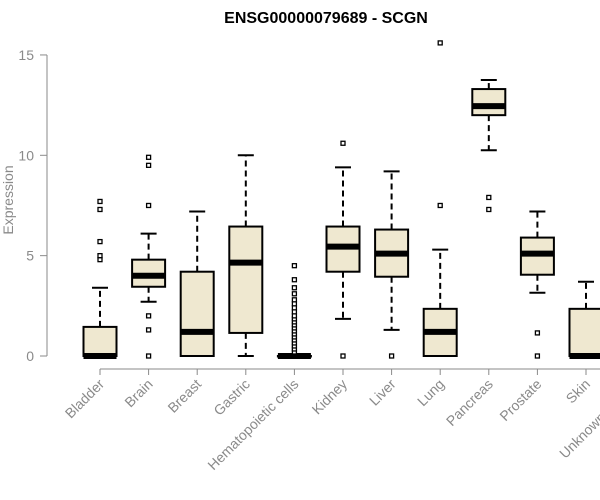  Describe the element at coordinates (231, 397) in the screenshot. I see `x-tick-label-gastric: Gastric` at that location.